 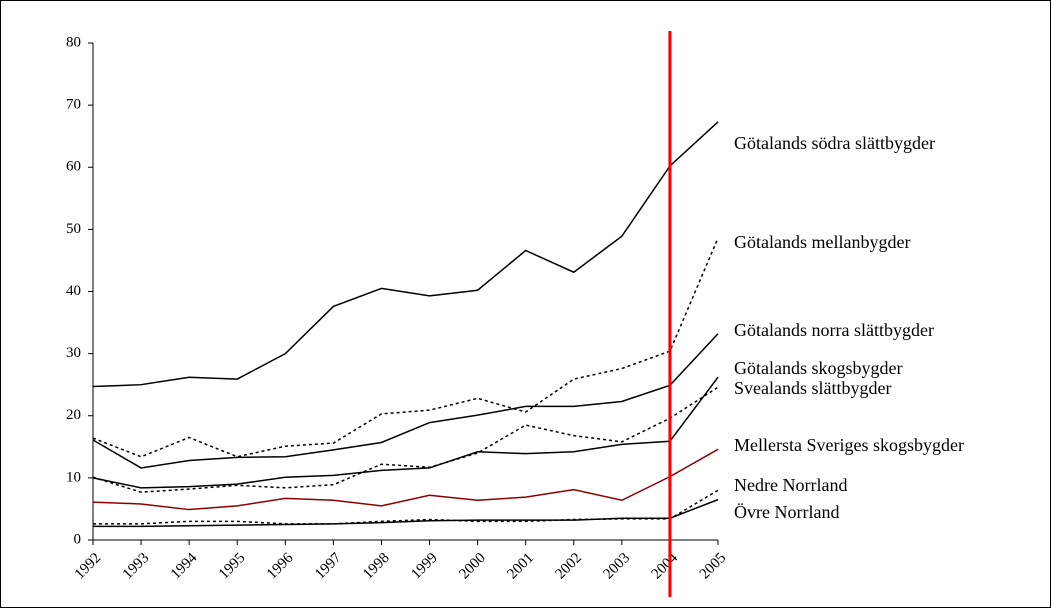 I want to click on x-tick-label: 1992, so click(x=88, y=566).